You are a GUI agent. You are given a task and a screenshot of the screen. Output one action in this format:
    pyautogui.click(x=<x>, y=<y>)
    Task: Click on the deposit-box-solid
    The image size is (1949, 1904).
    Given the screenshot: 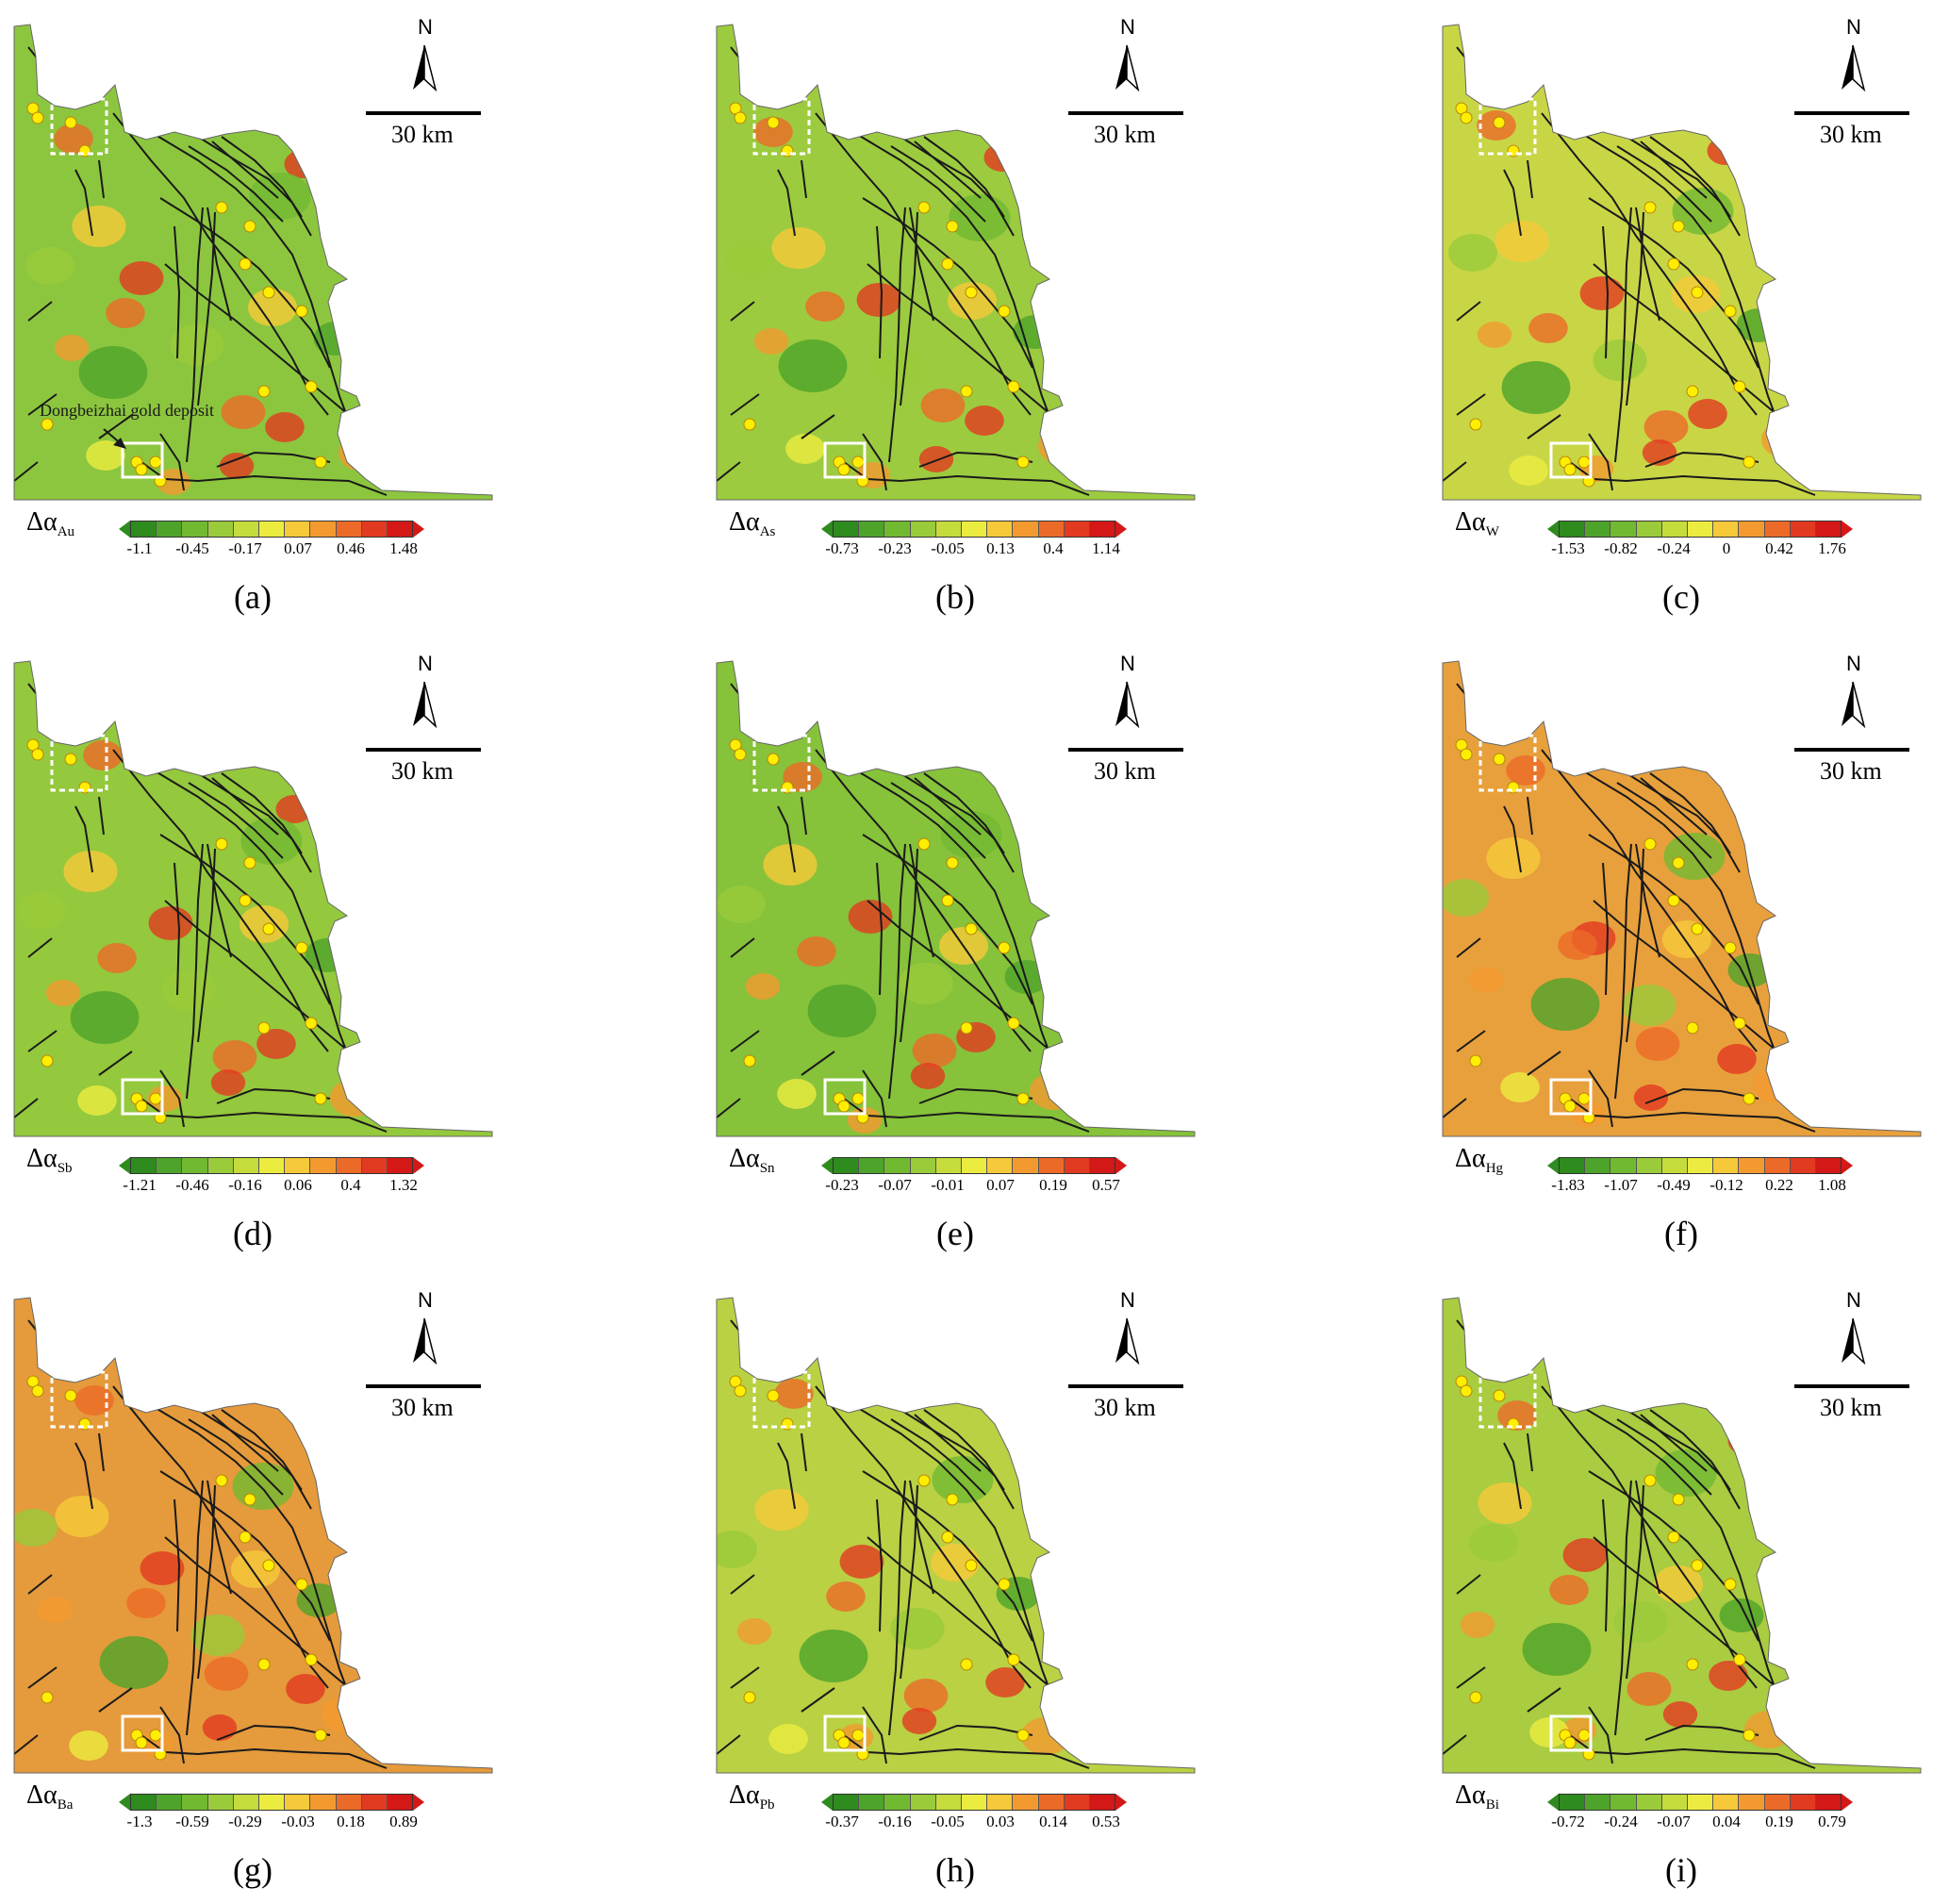 What is the action you would take?
    pyautogui.click(x=1571, y=1733)
    